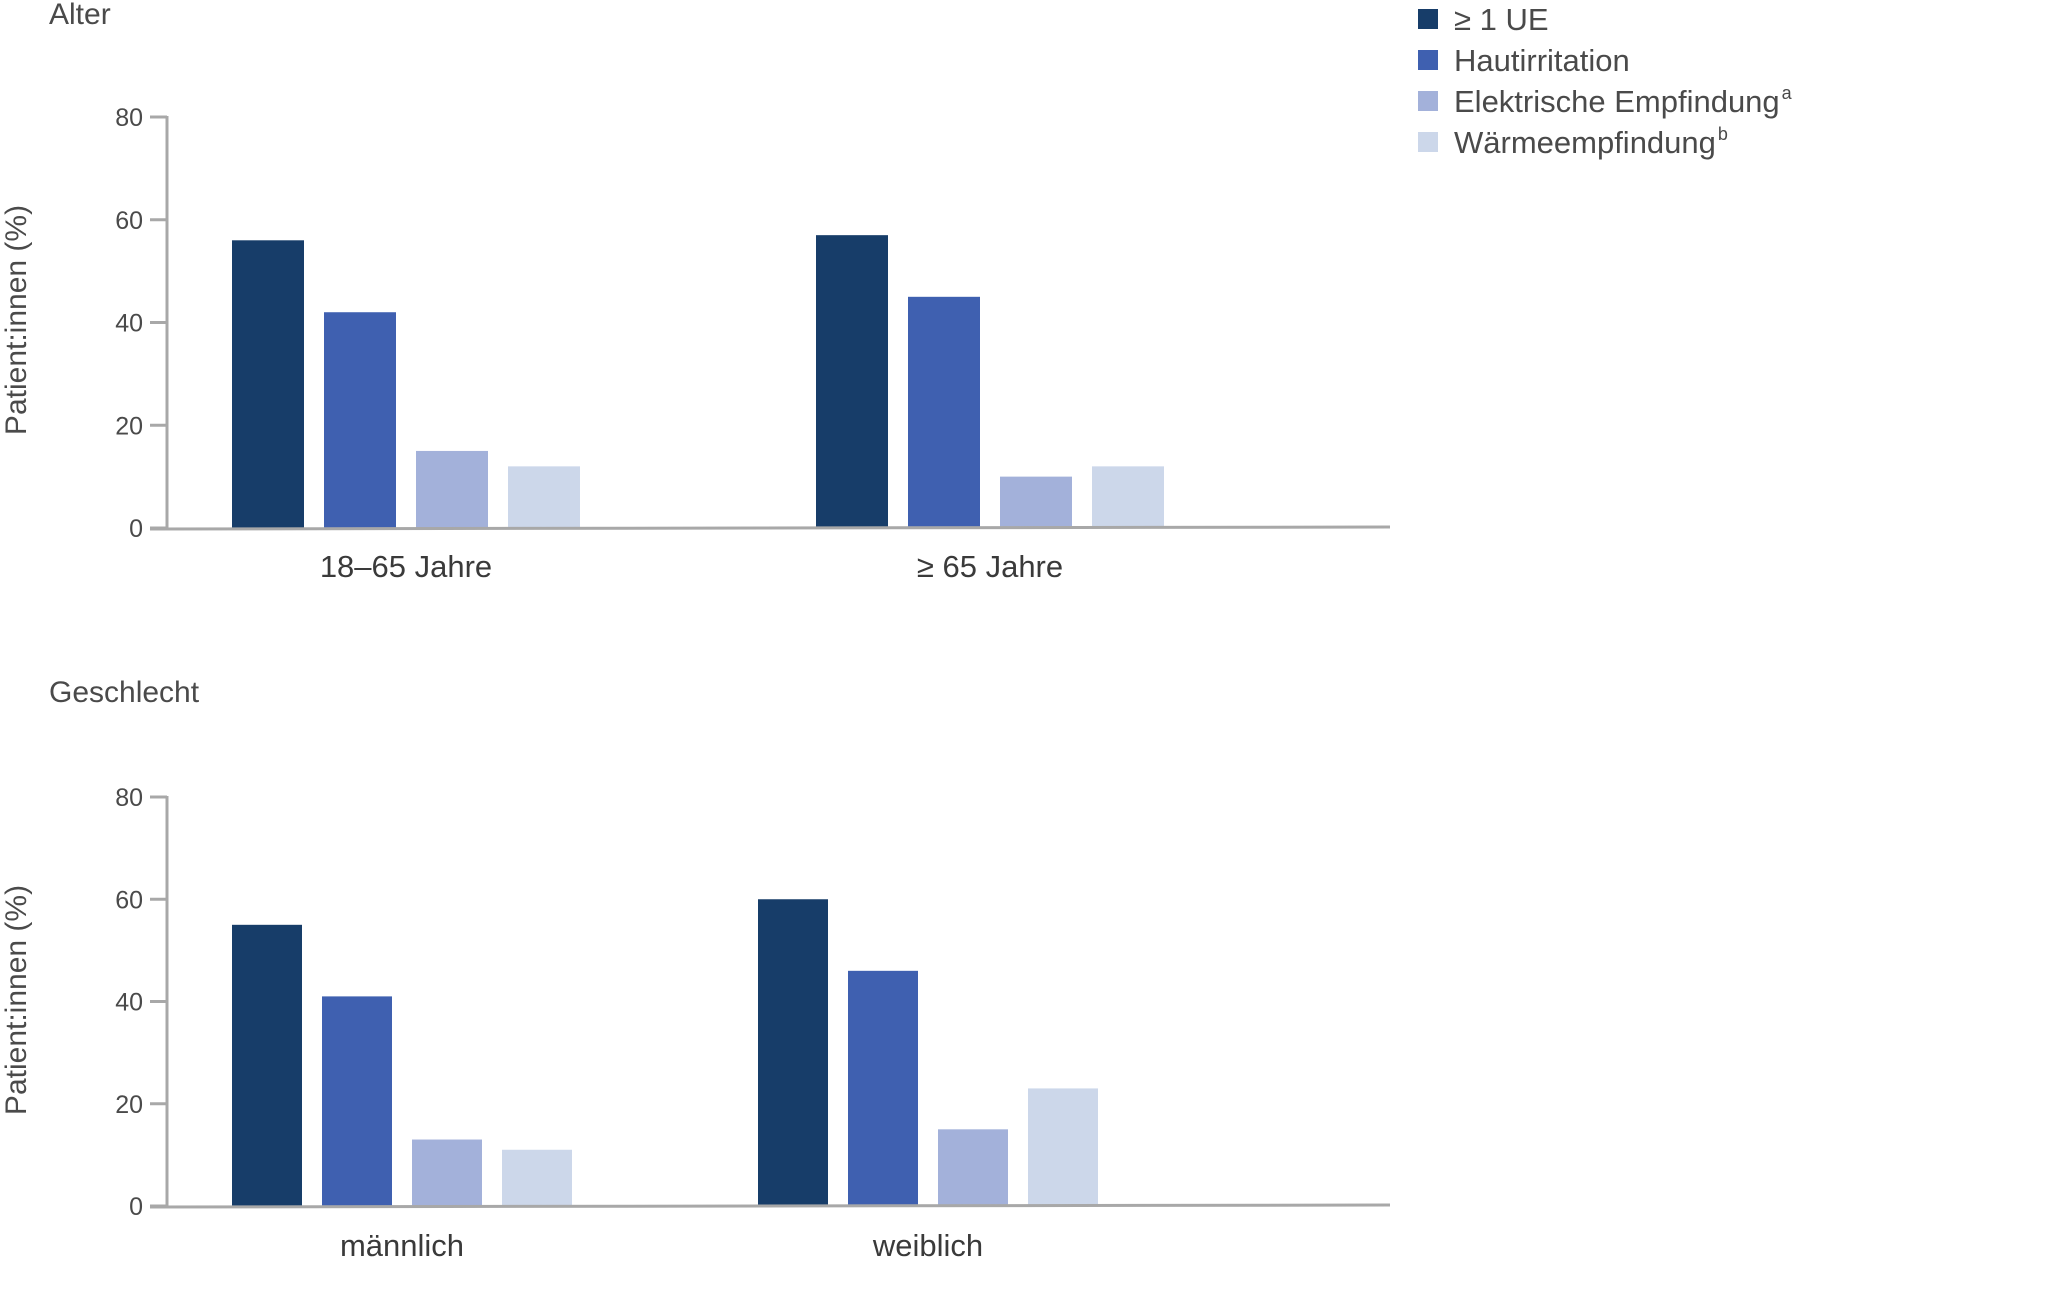 Image resolution: width=2048 pixels, height=1289 pixels. What do you see at coordinates (1501, 19) in the screenshot?
I see `legend-label: ≥ 1 UE` at bounding box center [1501, 19].